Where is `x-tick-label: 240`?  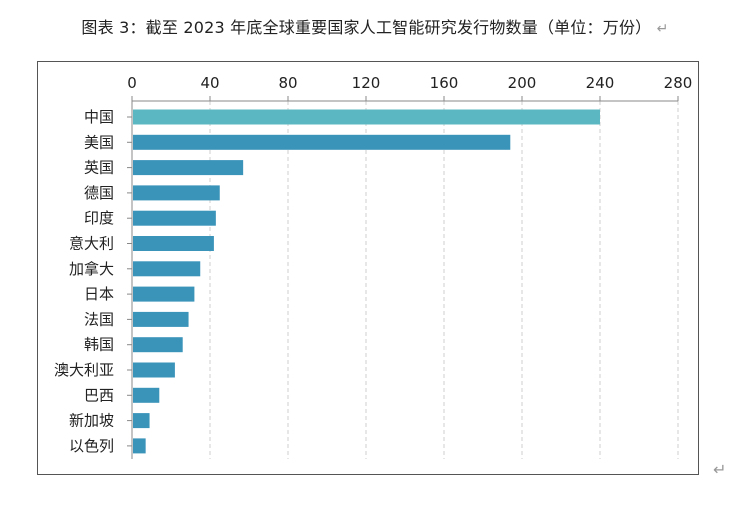
x-tick-label: 240 is located at coordinates (600, 83).